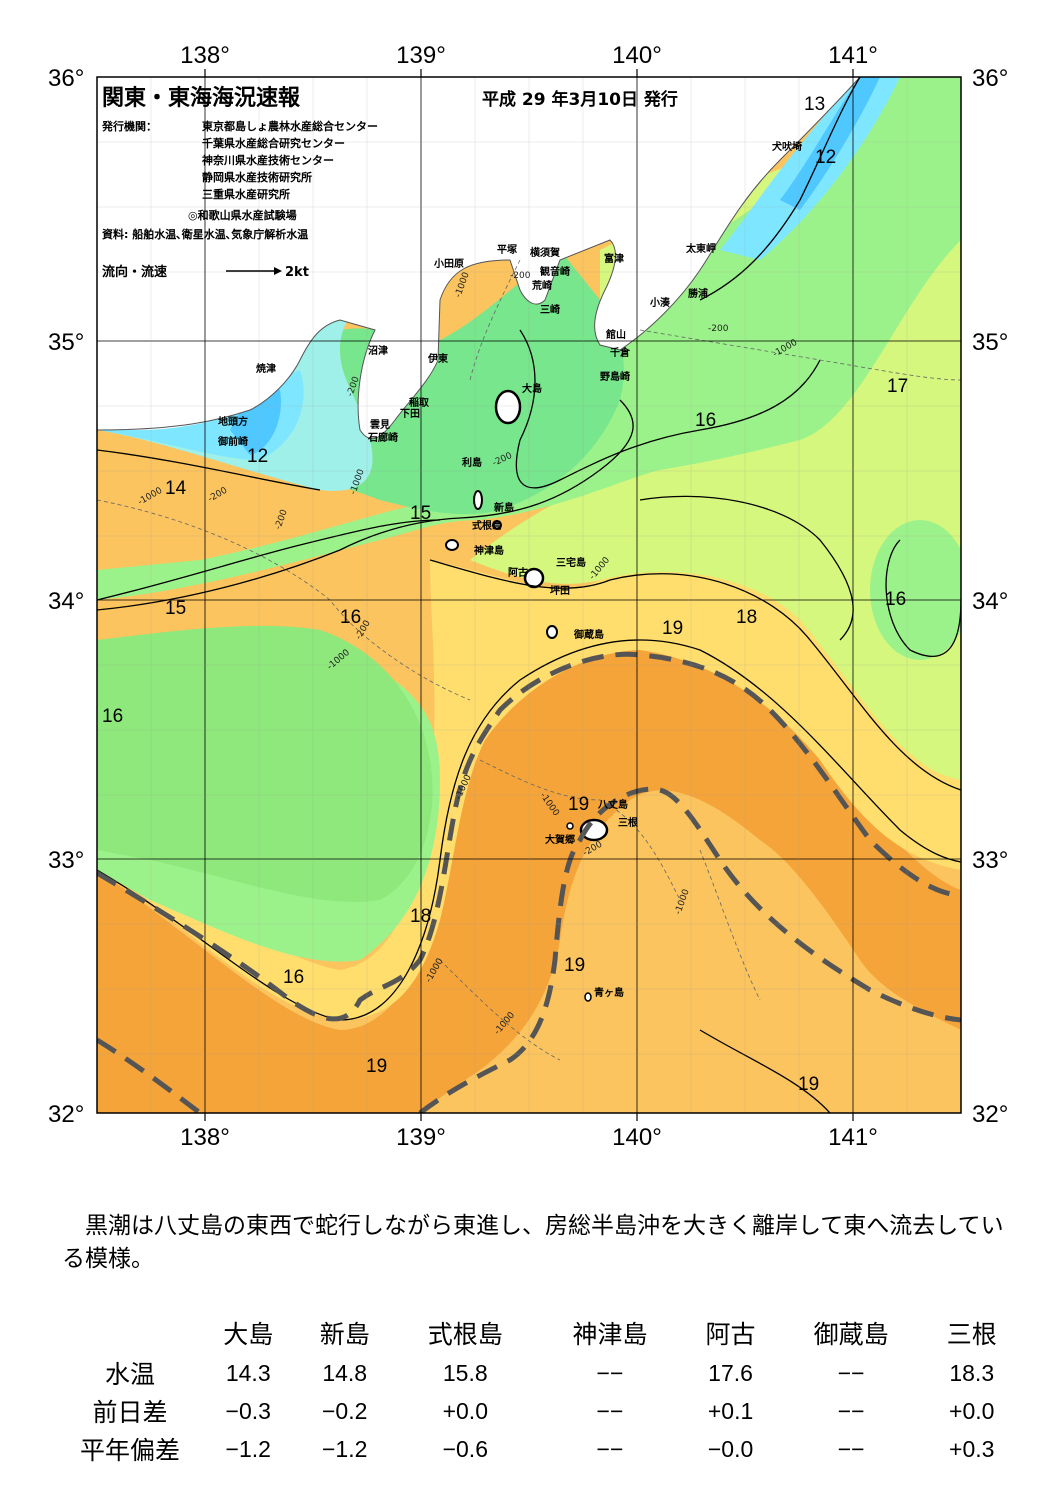  Describe the element at coordinates (421, 1137) in the screenshot. I see `lon-label: 139°` at that location.